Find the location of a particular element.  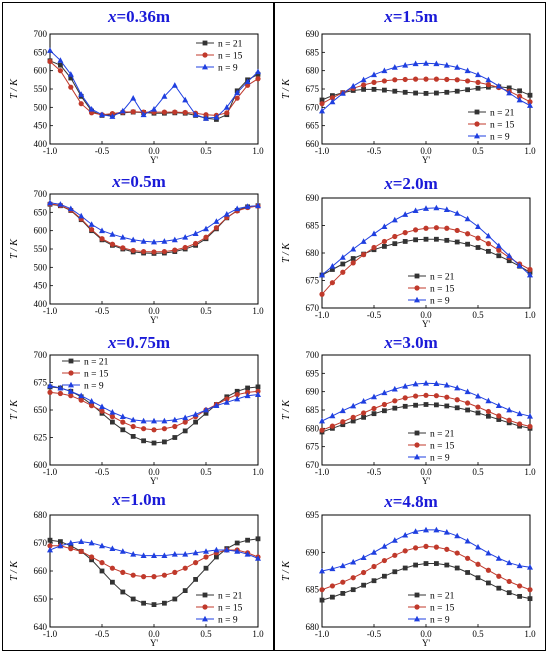

series-circle is located at coordinates (154, 228).